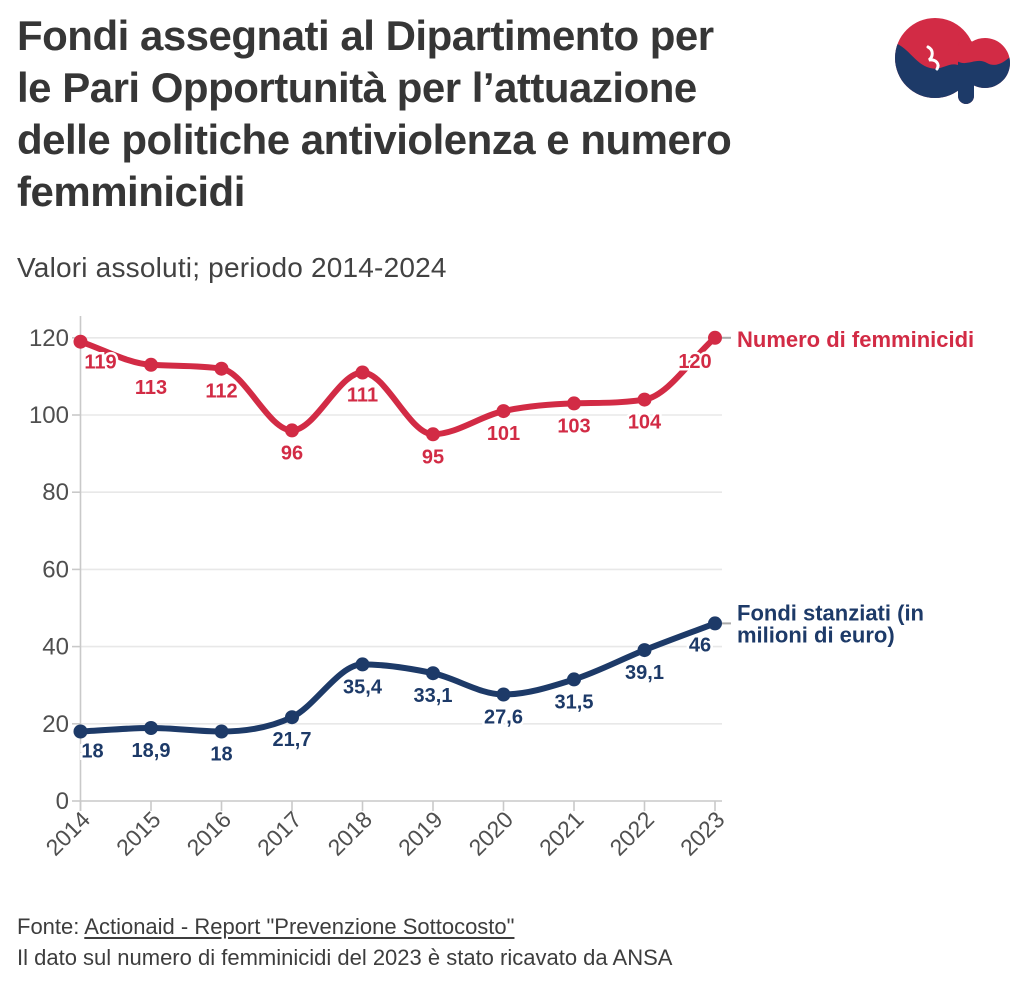 The height and width of the screenshot is (981, 1024). Describe the element at coordinates (645, 423) in the screenshot. I see `data-label-femminicidi: 104` at that location.